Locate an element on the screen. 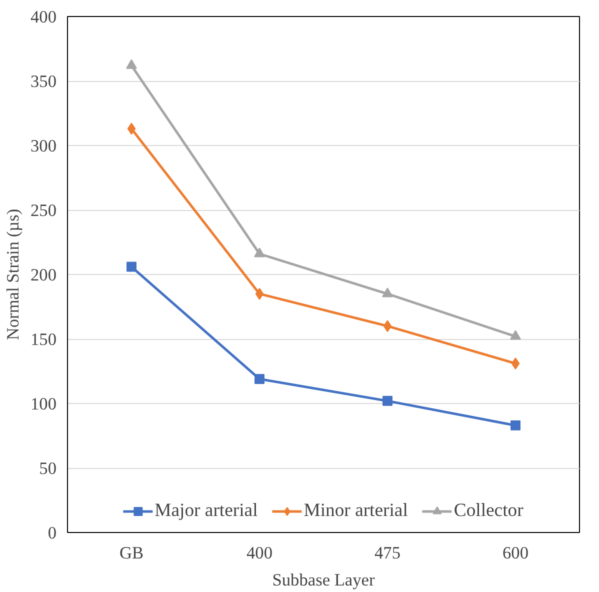  y-tick-label: 150 is located at coordinates (43, 339).